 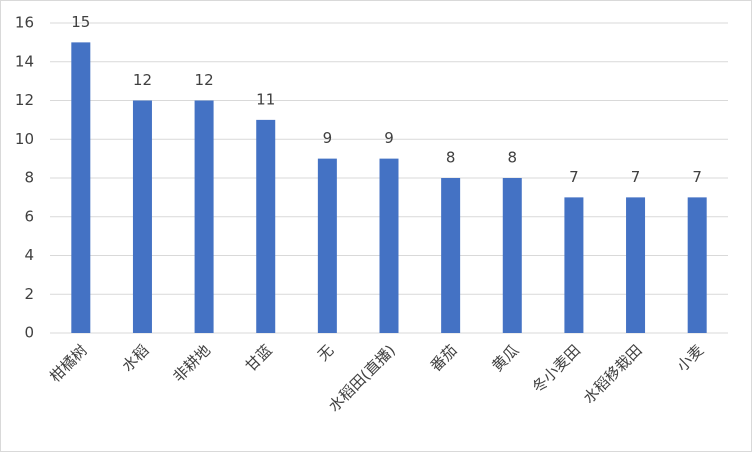 What do you see at coordinates (29, 294) in the screenshot?
I see `y-tick-label: 2` at bounding box center [29, 294].